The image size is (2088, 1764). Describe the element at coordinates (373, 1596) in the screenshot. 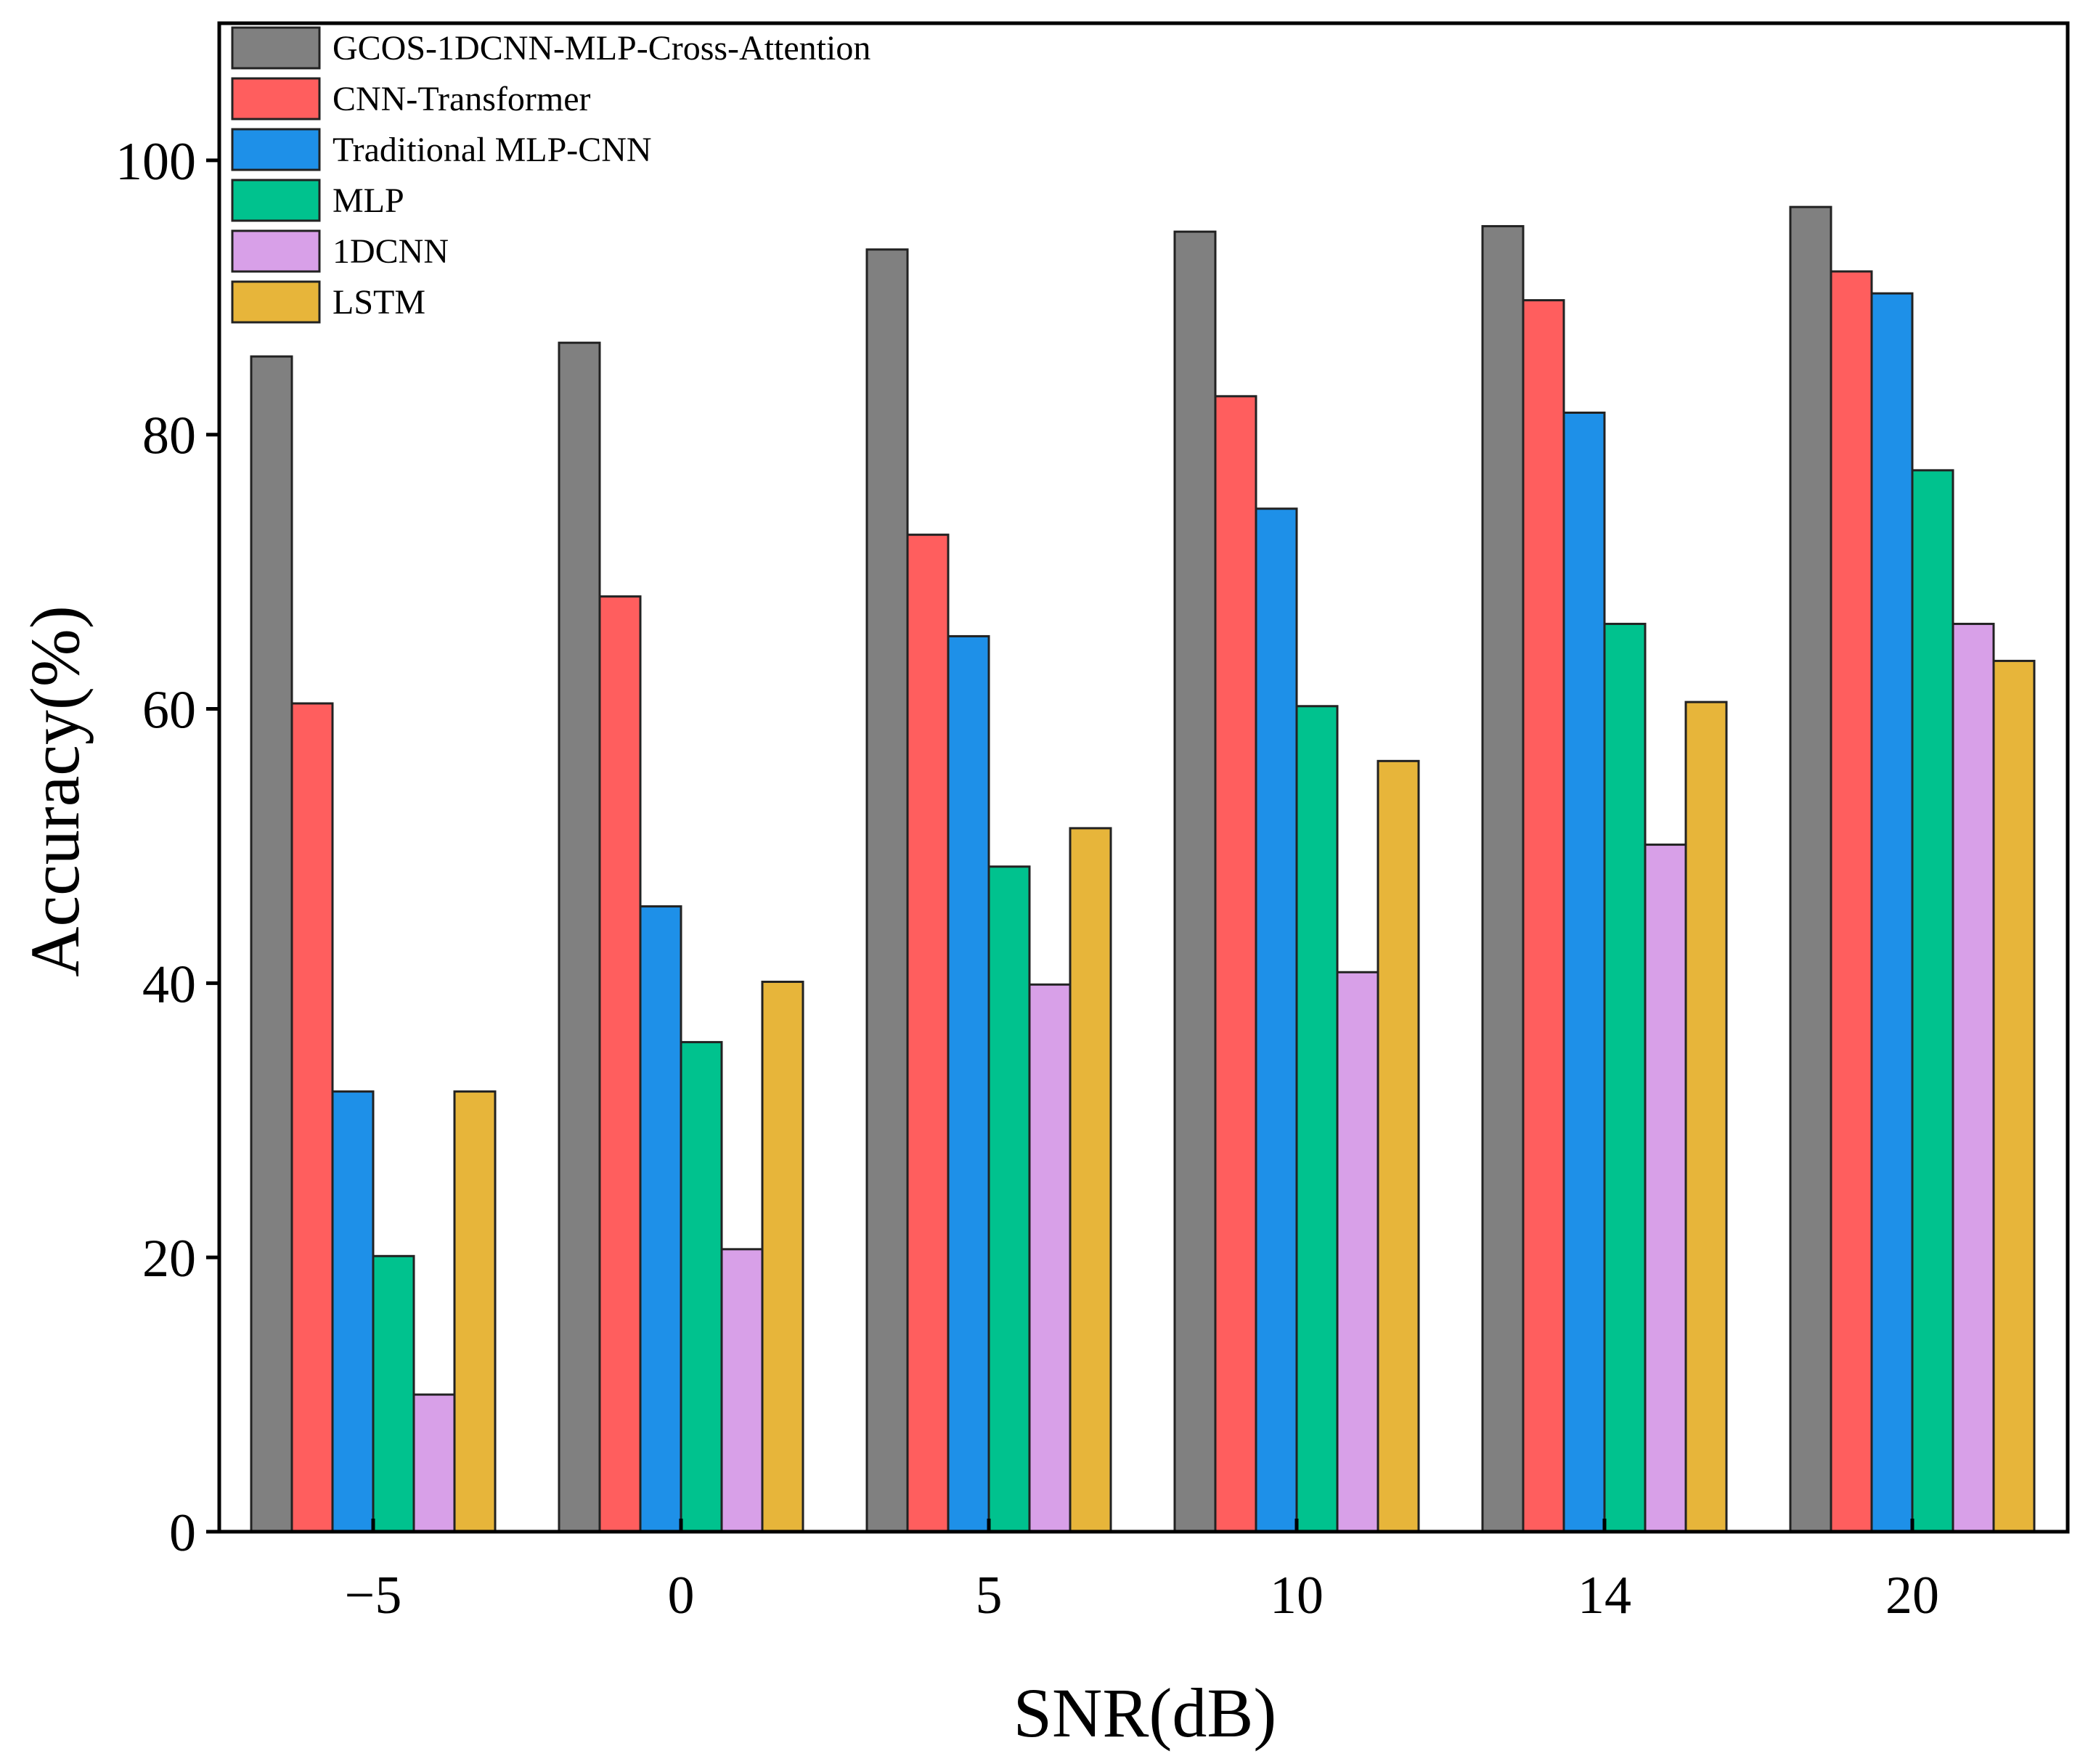

I see `x-tick-label: −5` at that location.